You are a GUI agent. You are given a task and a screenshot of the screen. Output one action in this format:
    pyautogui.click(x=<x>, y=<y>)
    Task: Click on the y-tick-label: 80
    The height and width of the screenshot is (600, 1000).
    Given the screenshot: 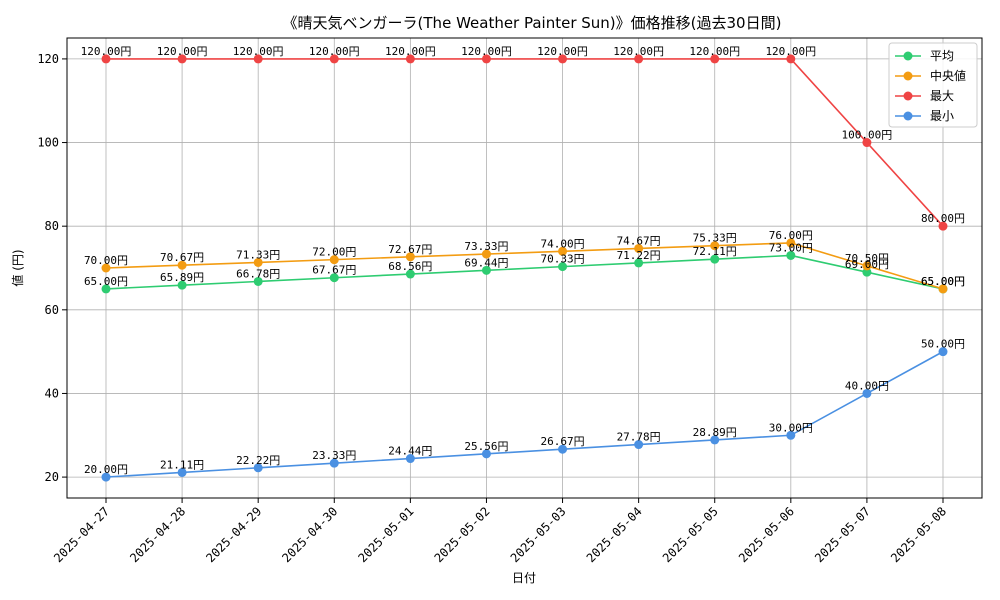 What is the action you would take?
    pyautogui.click(x=52, y=226)
    